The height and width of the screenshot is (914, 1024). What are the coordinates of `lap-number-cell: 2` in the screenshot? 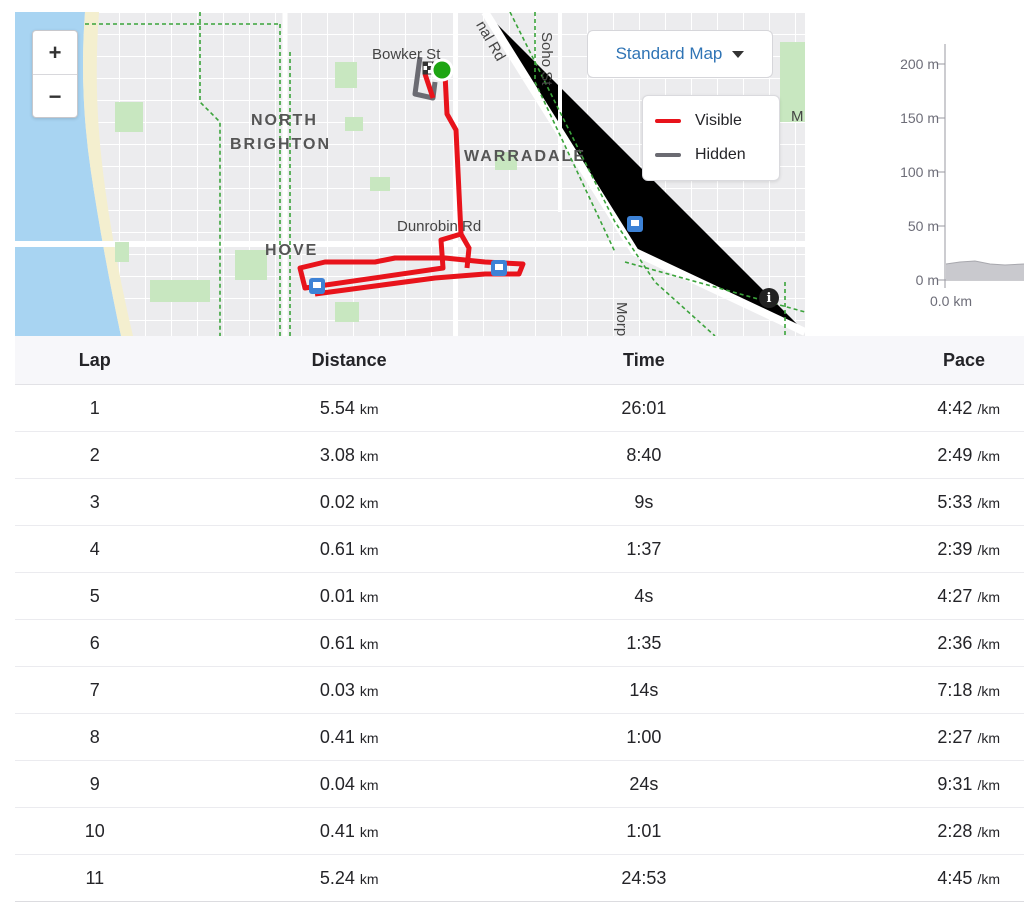 It's located at (95, 455).